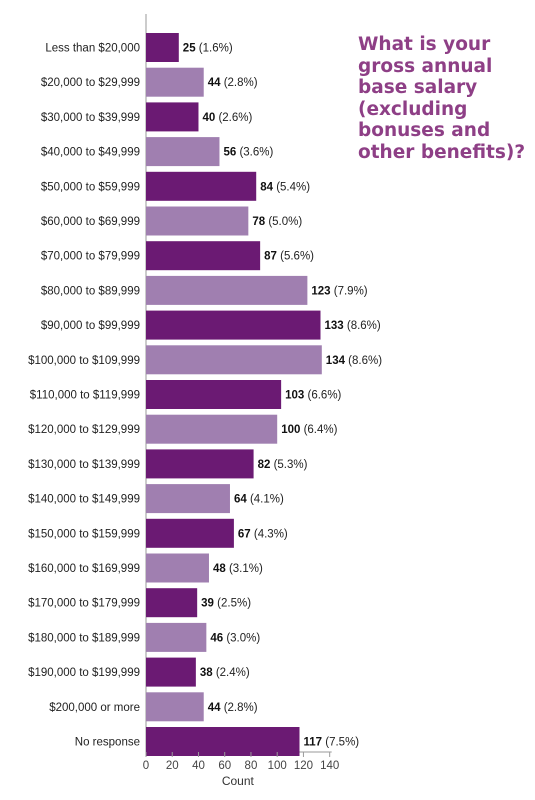  I want to click on data-label-percent: (5.0%), so click(283, 222).